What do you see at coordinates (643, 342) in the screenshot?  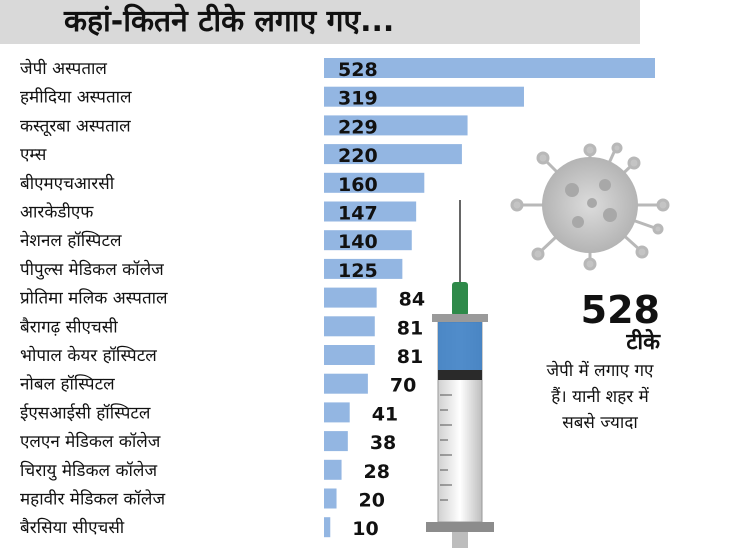 I see `callout-unit: टीके` at bounding box center [643, 342].